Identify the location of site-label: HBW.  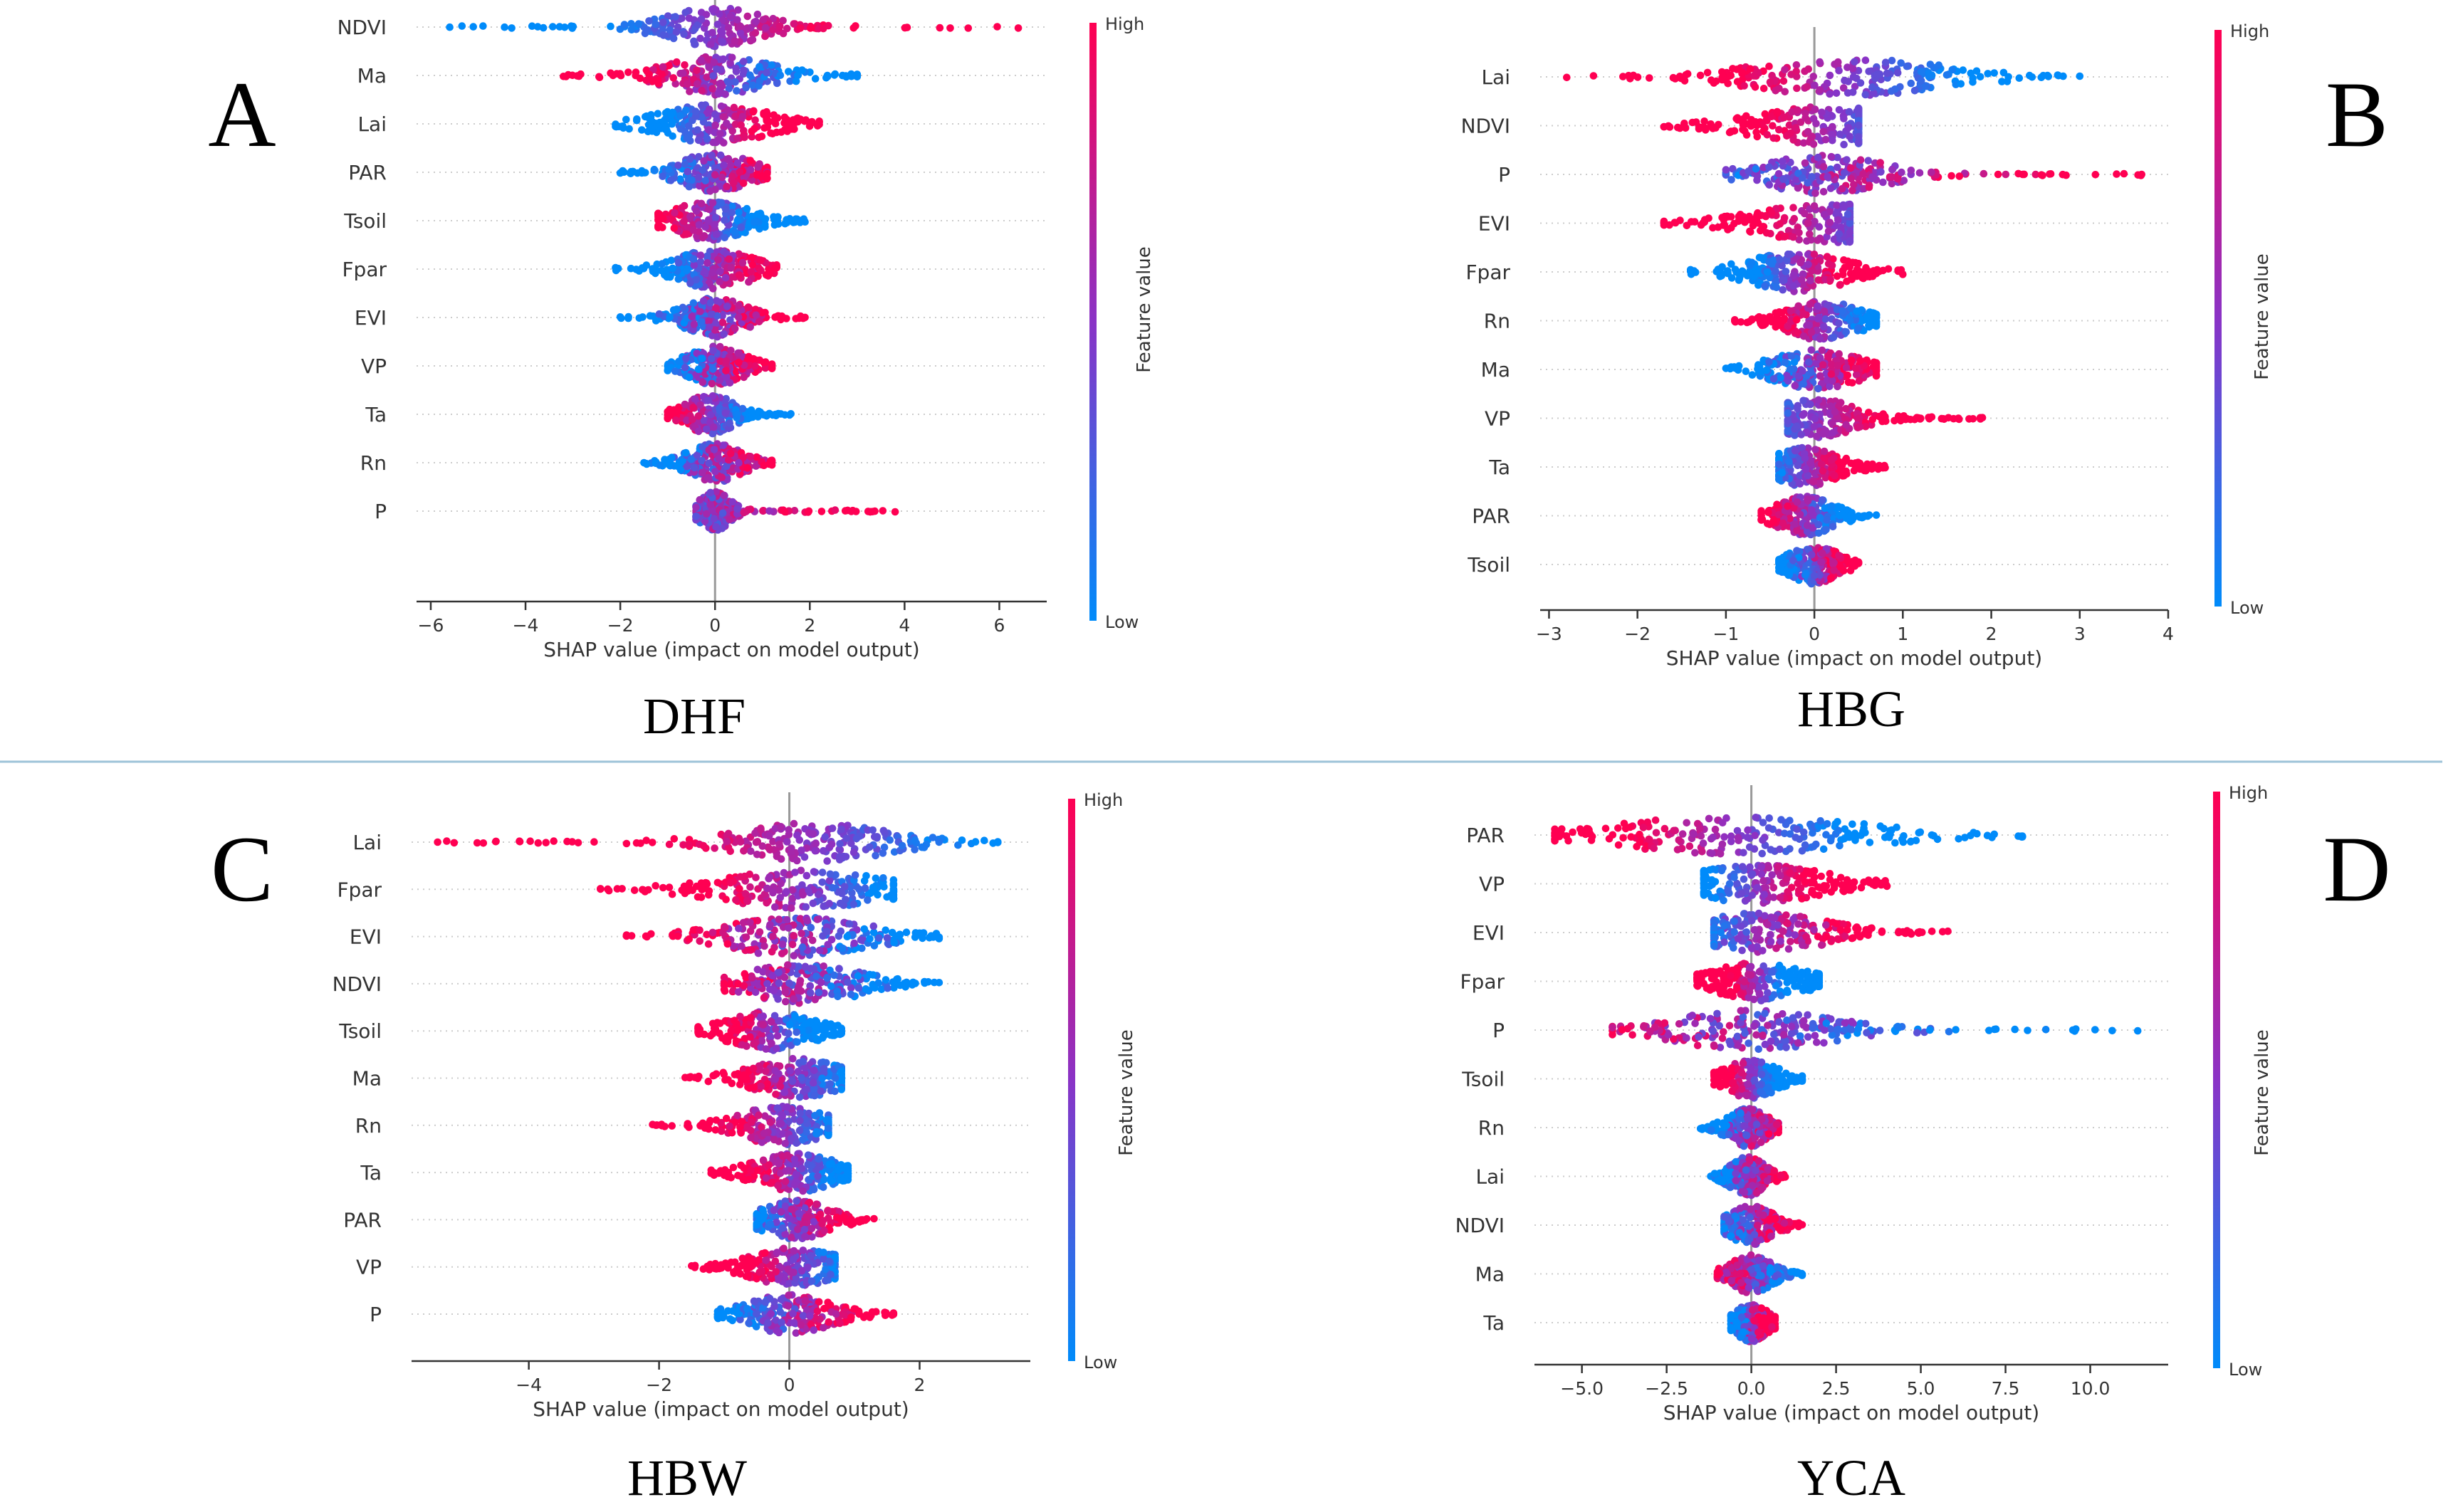
(687, 1477).